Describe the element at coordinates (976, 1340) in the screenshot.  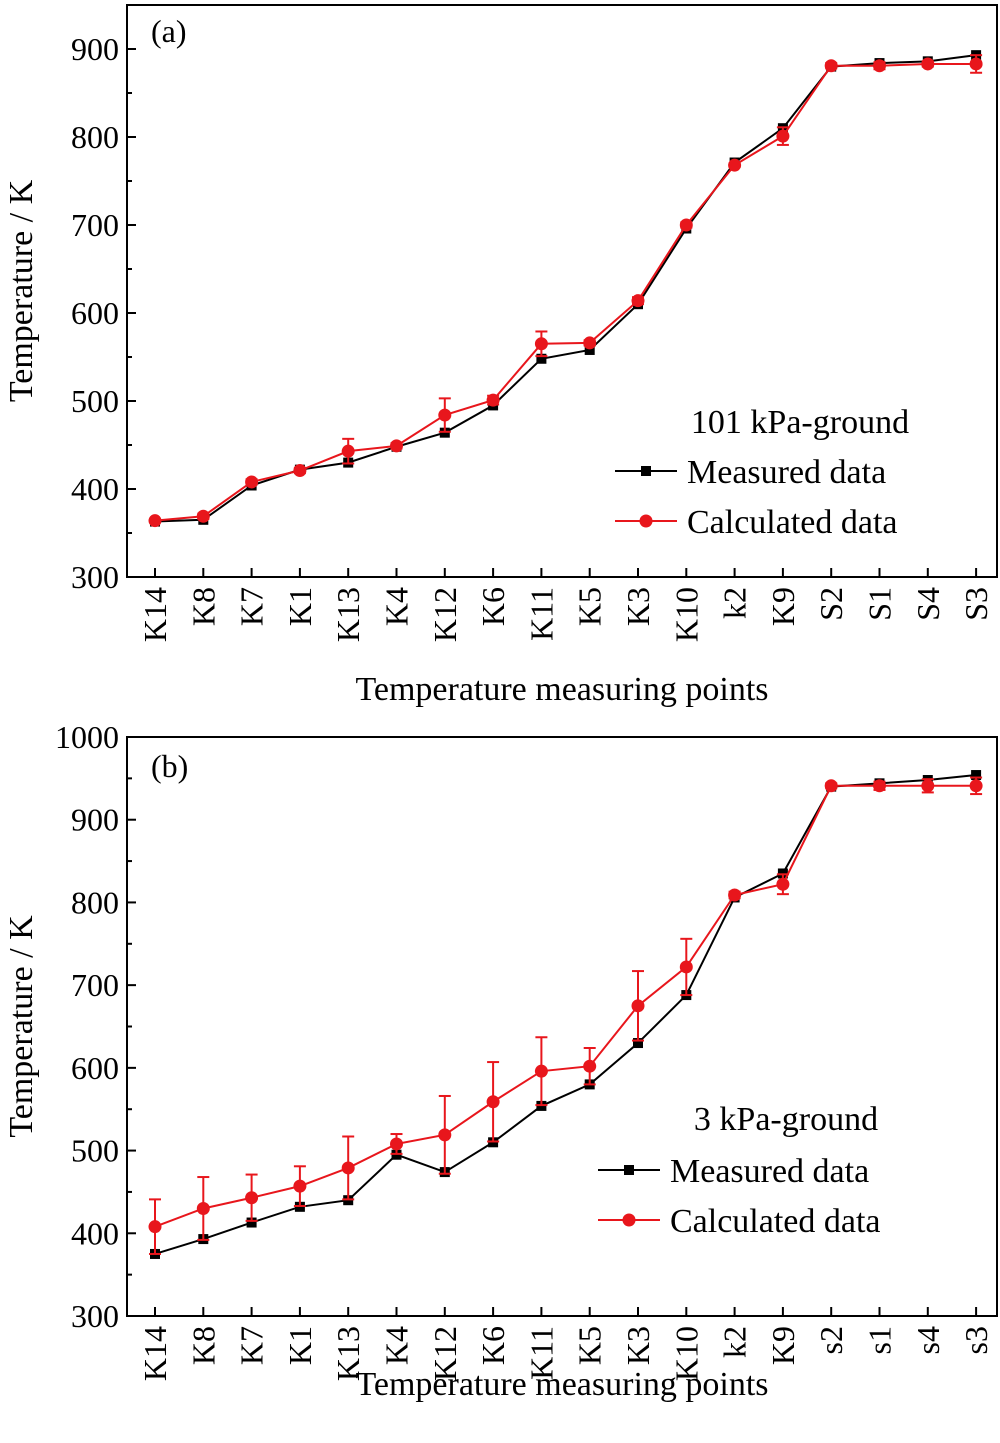
I see `x-tick-label: s3` at that location.